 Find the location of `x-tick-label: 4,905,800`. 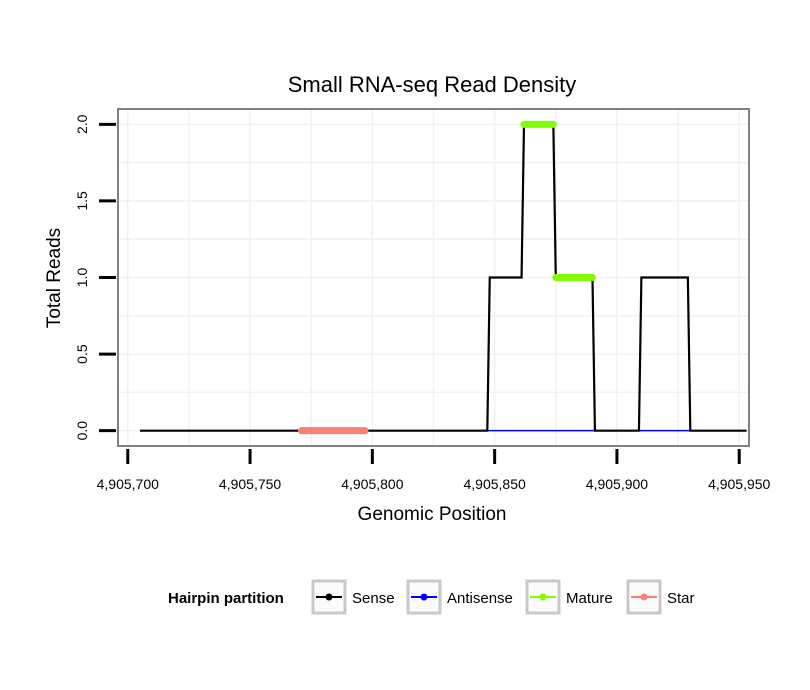

x-tick-label: 4,905,800 is located at coordinates (372, 484).